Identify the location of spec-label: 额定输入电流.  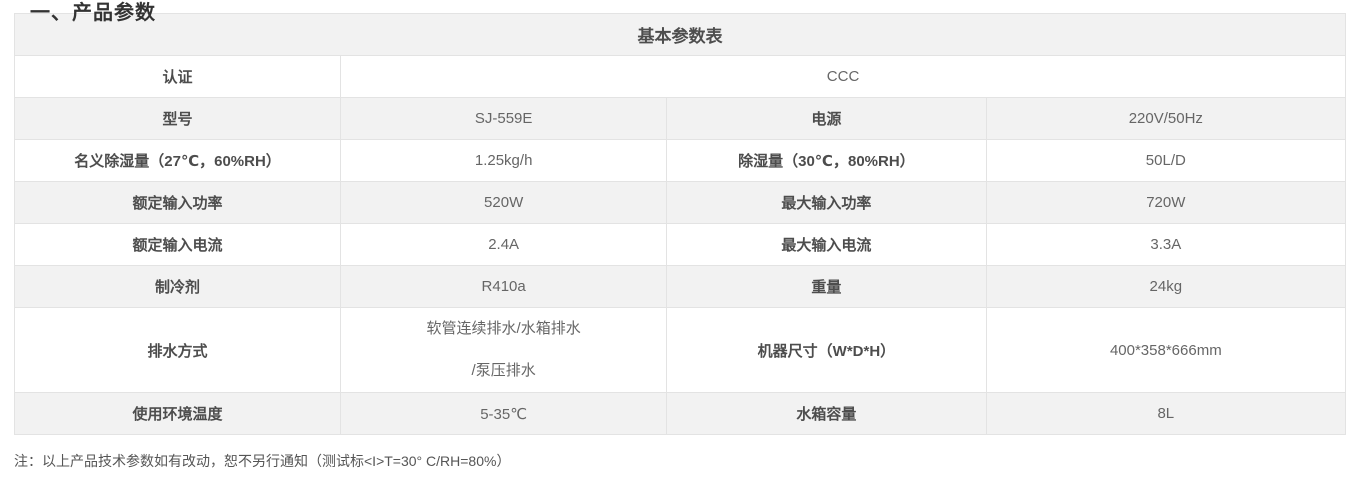
(177, 244).